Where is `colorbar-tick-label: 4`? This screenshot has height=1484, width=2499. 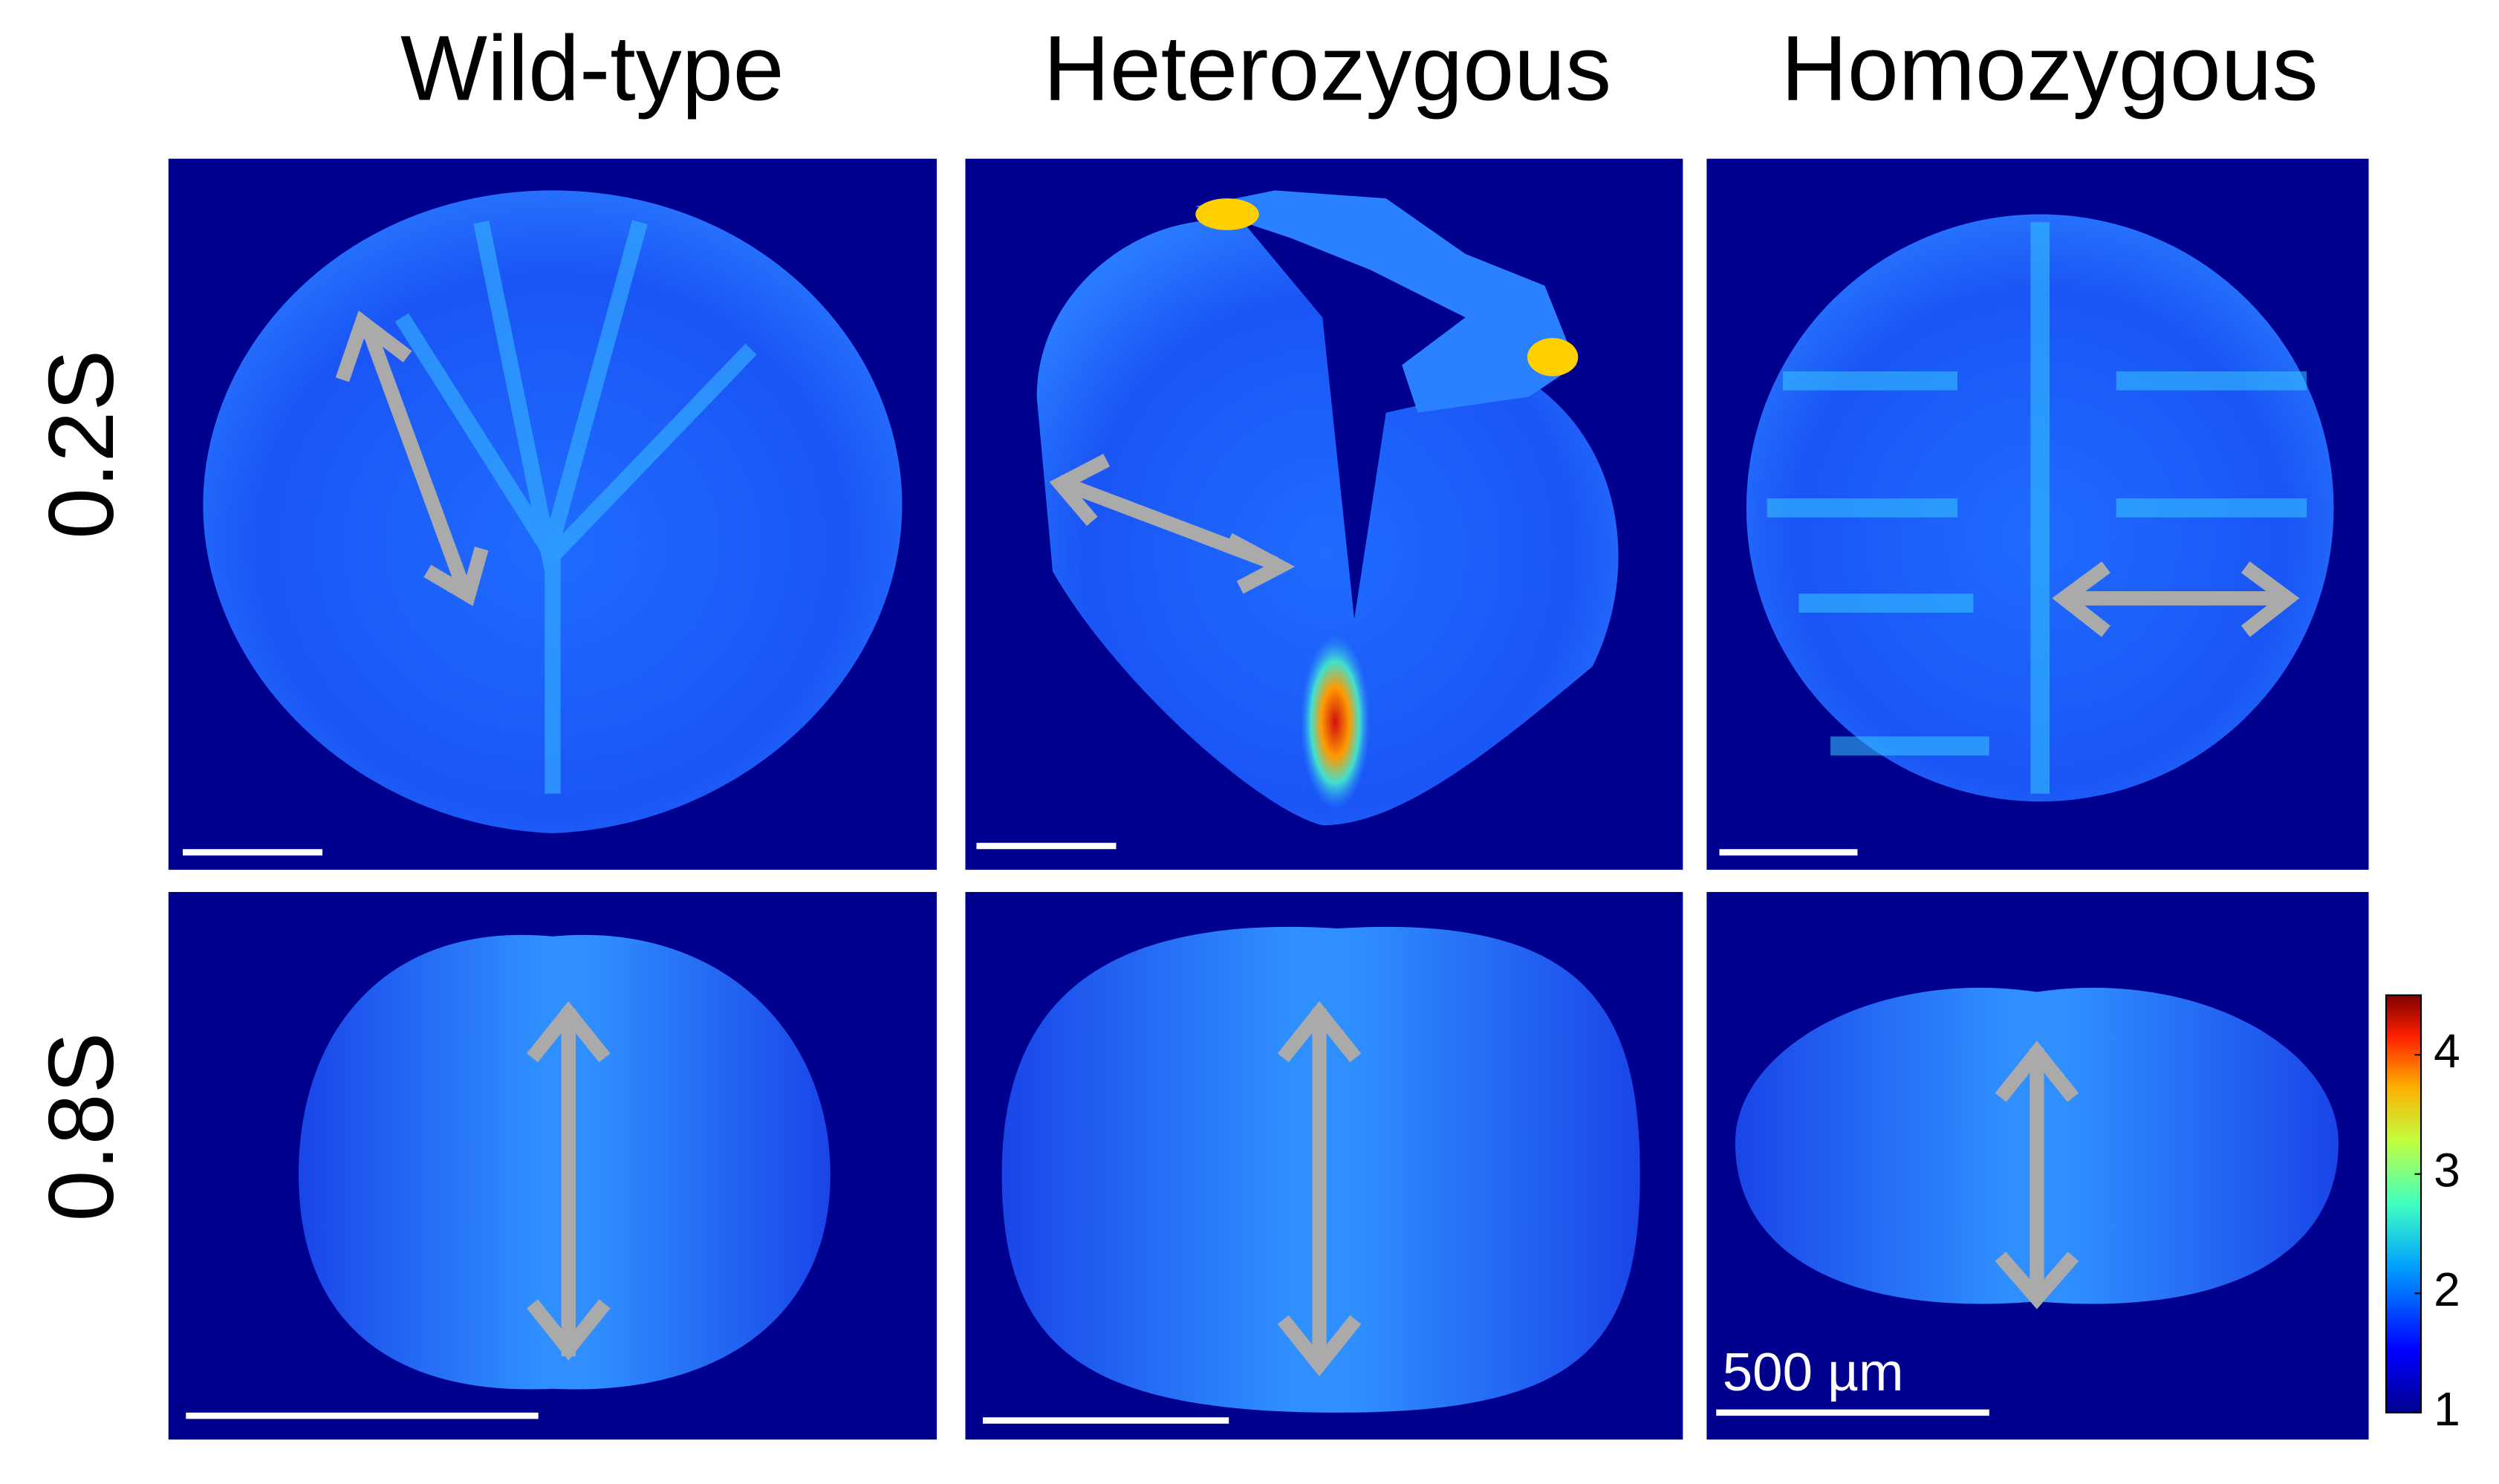
colorbar-tick-label: 4 is located at coordinates (2447, 1051).